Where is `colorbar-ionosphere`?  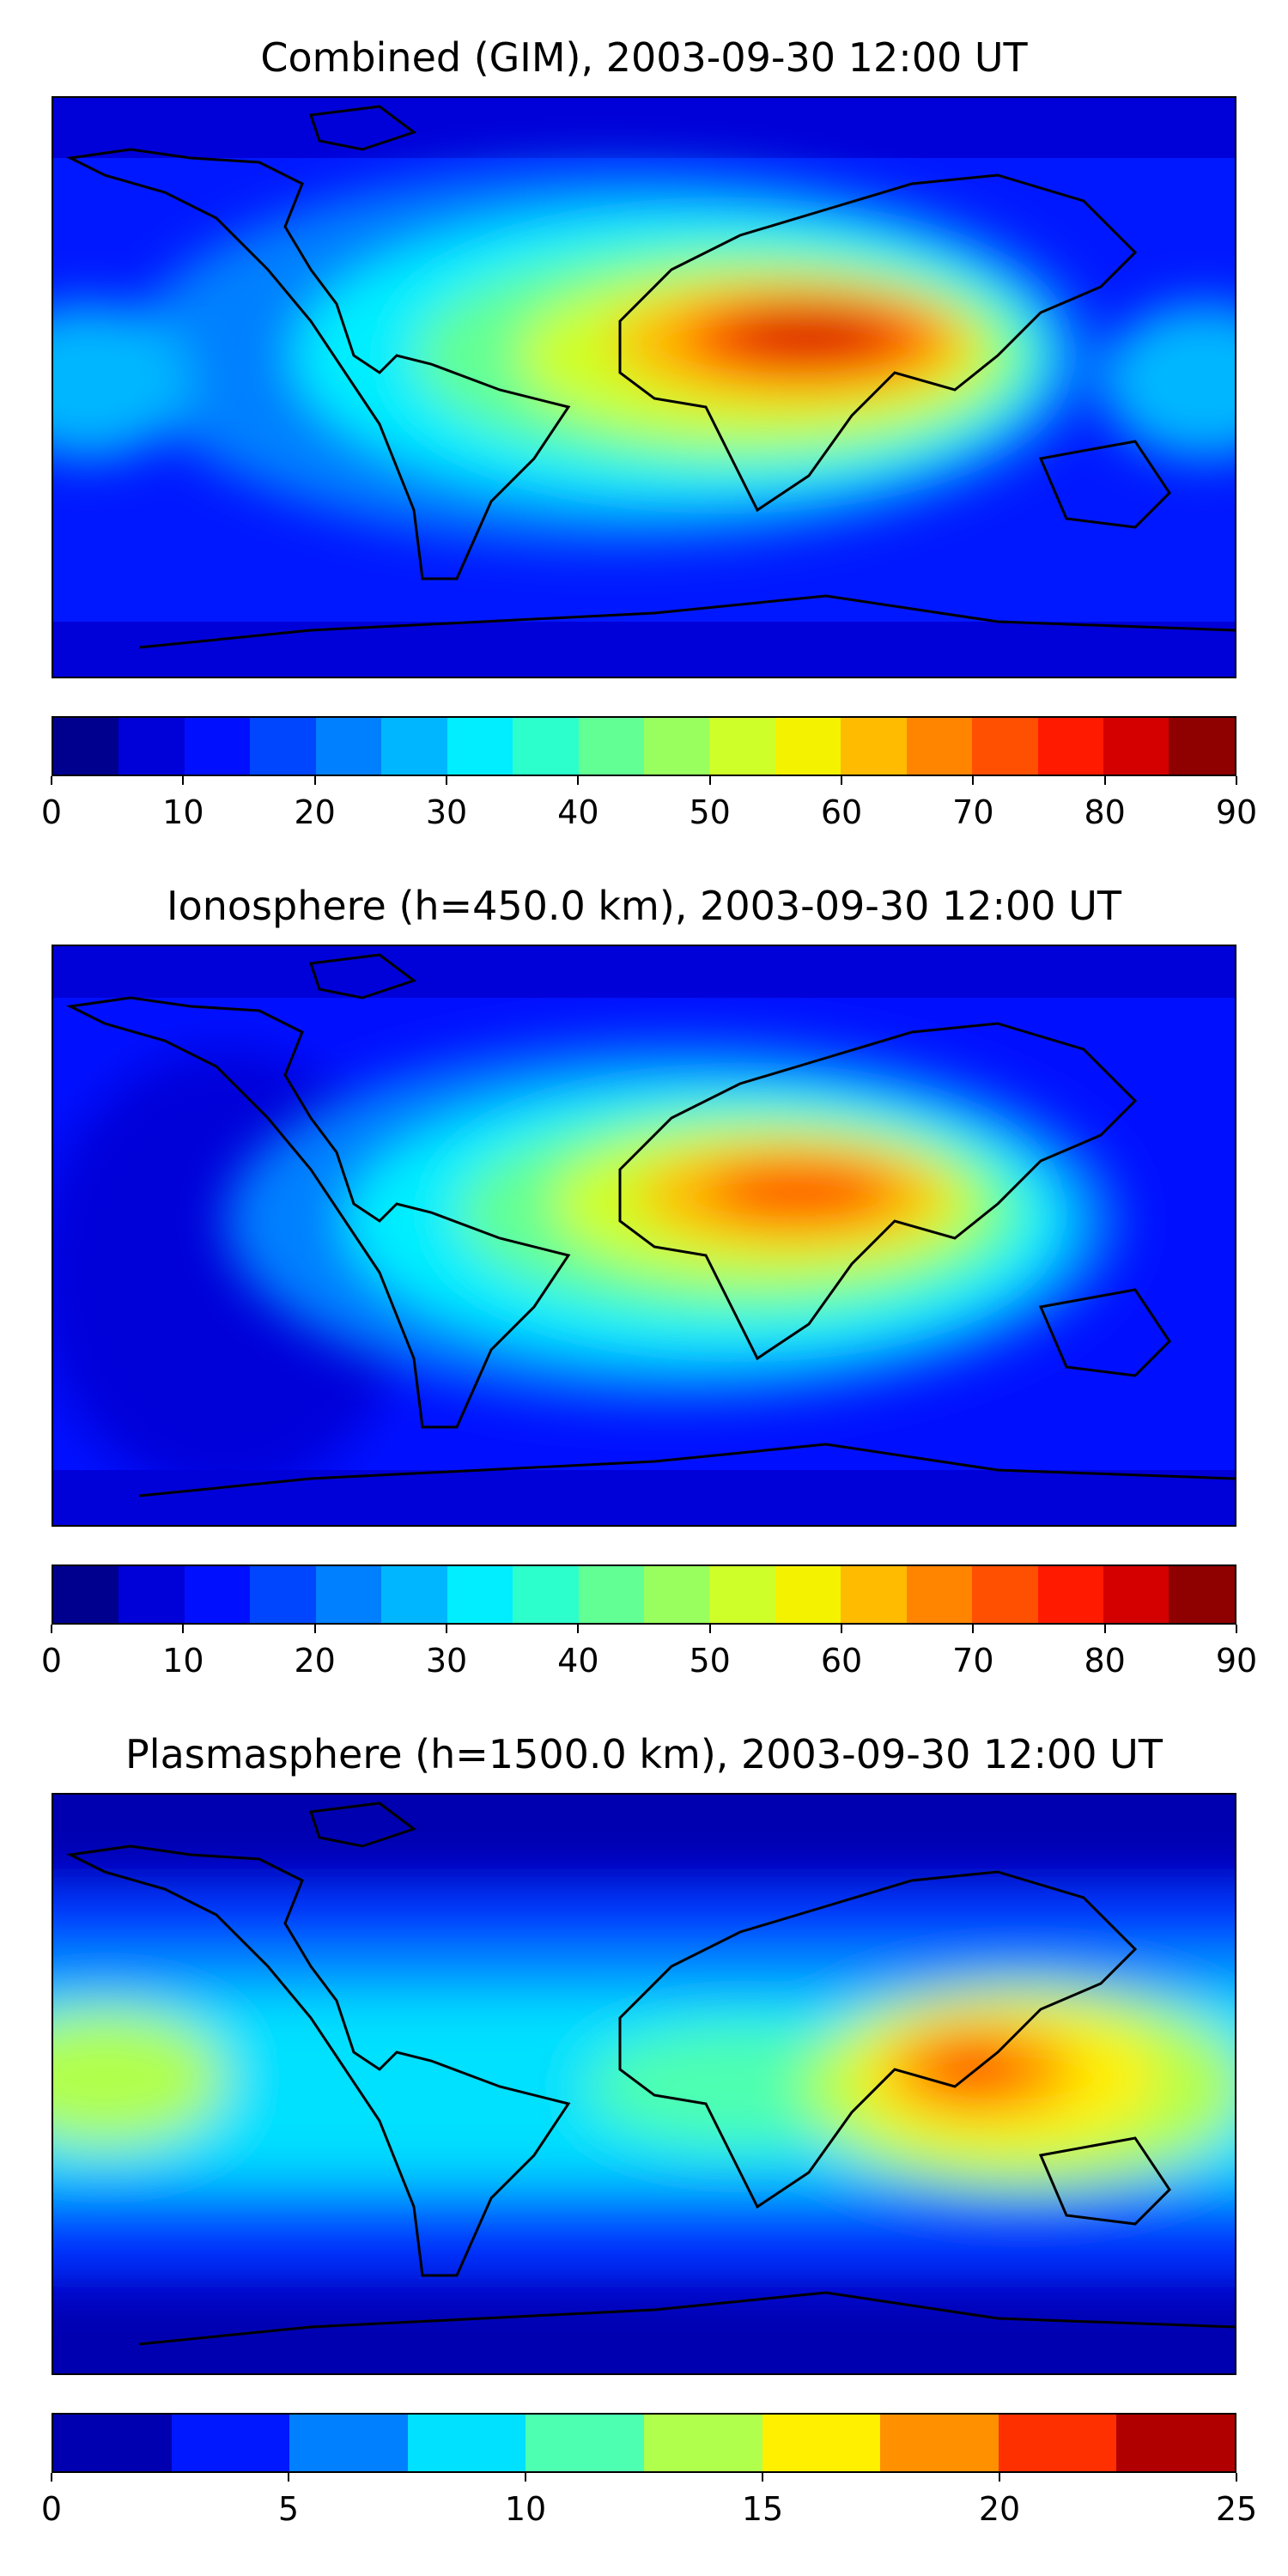
colorbar-ionosphere is located at coordinates (644, 1594).